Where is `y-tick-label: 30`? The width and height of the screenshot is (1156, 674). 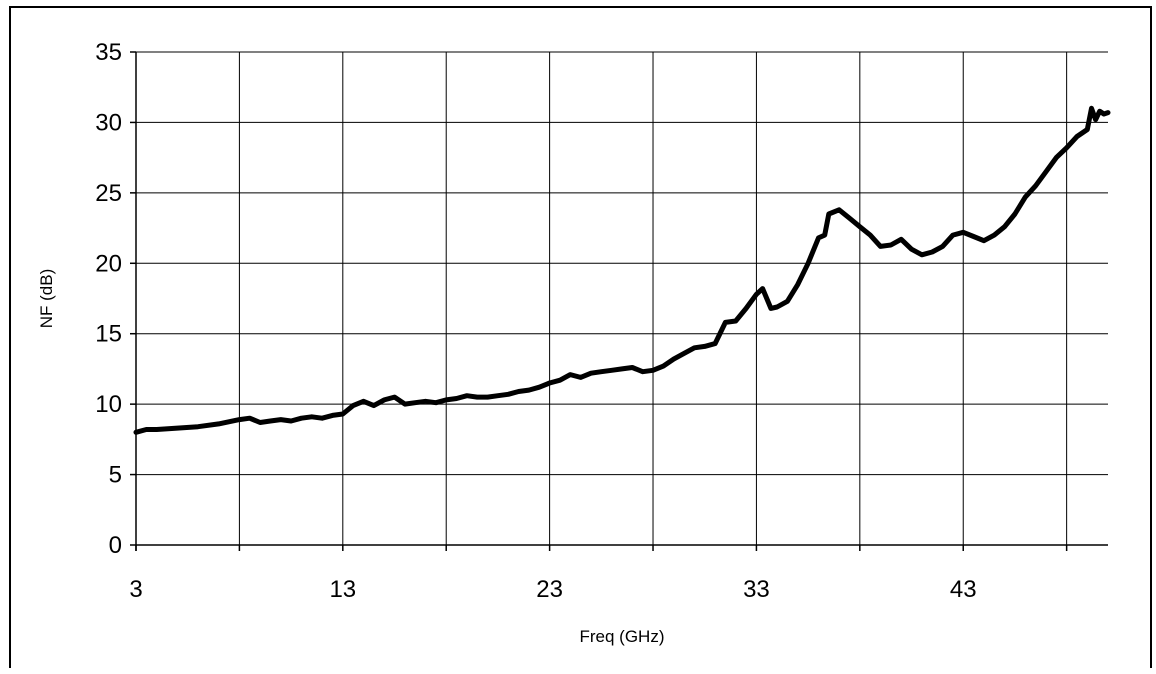 y-tick-label: 30 is located at coordinates (108, 122).